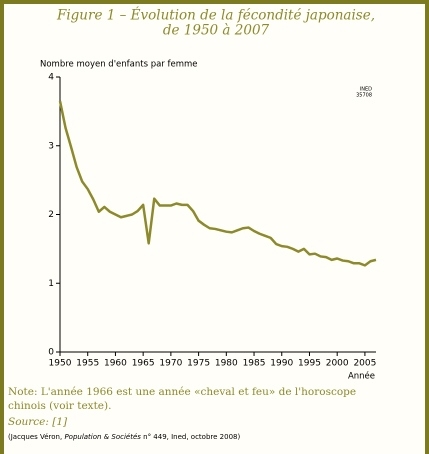 The image size is (429, 454). What do you see at coordinates (102, 437) in the screenshot?
I see `citation-part: Population & Sociétés` at bounding box center [102, 437].